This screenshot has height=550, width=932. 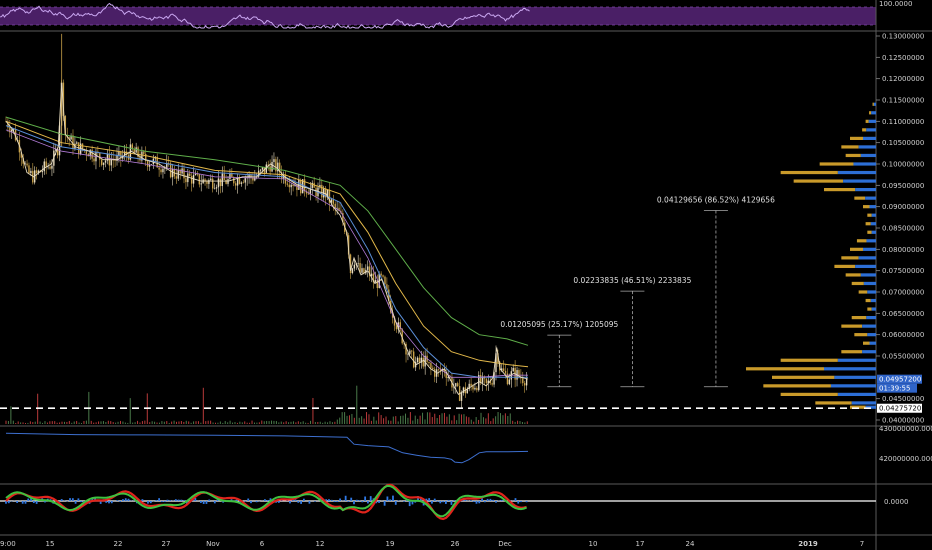 What do you see at coordinates (903, 207) in the screenshot?
I see `price-axis-label: 0.09000000` at bounding box center [903, 207].